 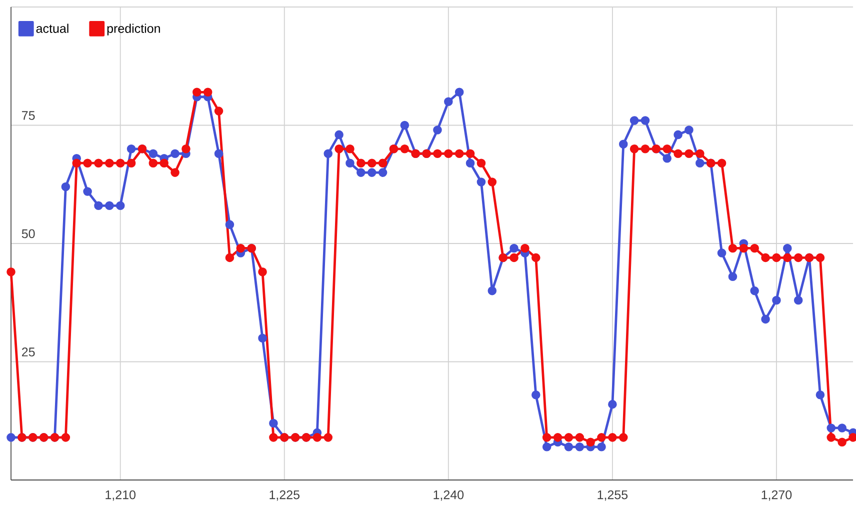 What do you see at coordinates (28, 115) in the screenshot?
I see `y-tick-label: 75` at bounding box center [28, 115].